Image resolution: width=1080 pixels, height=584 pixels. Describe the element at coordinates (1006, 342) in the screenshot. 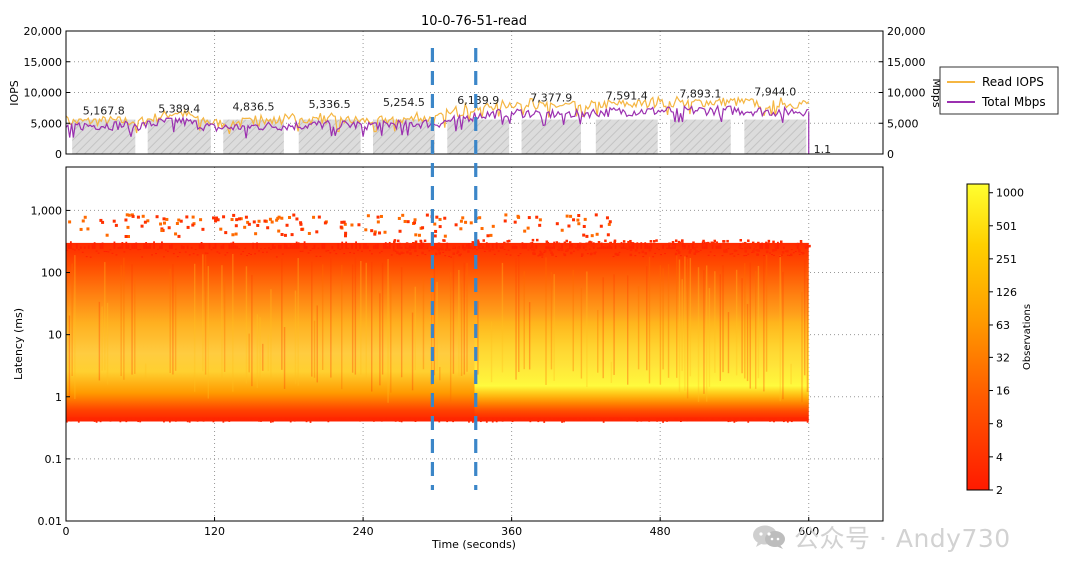

I see `colorbar-ticks: 2 4 8 16 32 63 126 251 501 1000` at that location.